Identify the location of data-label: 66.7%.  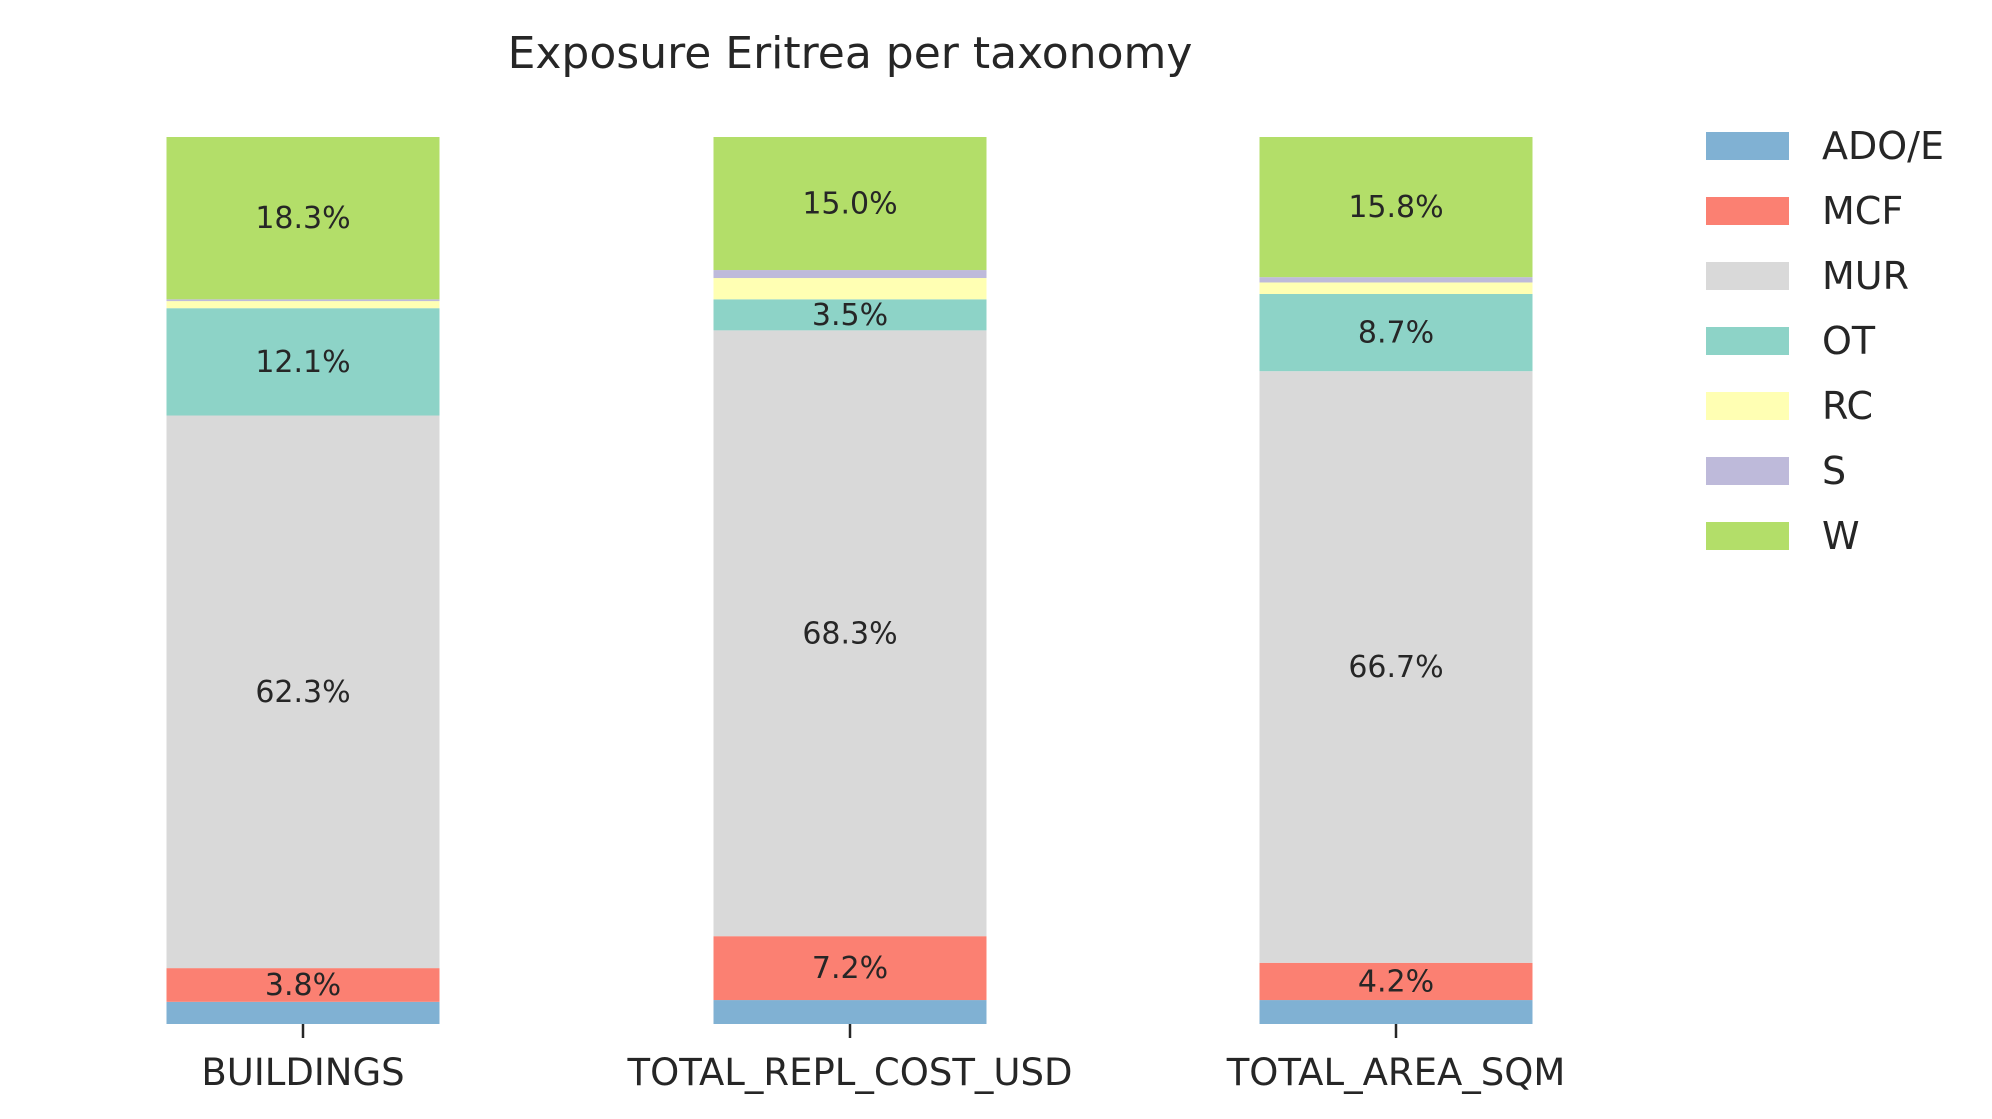
(1395, 667).